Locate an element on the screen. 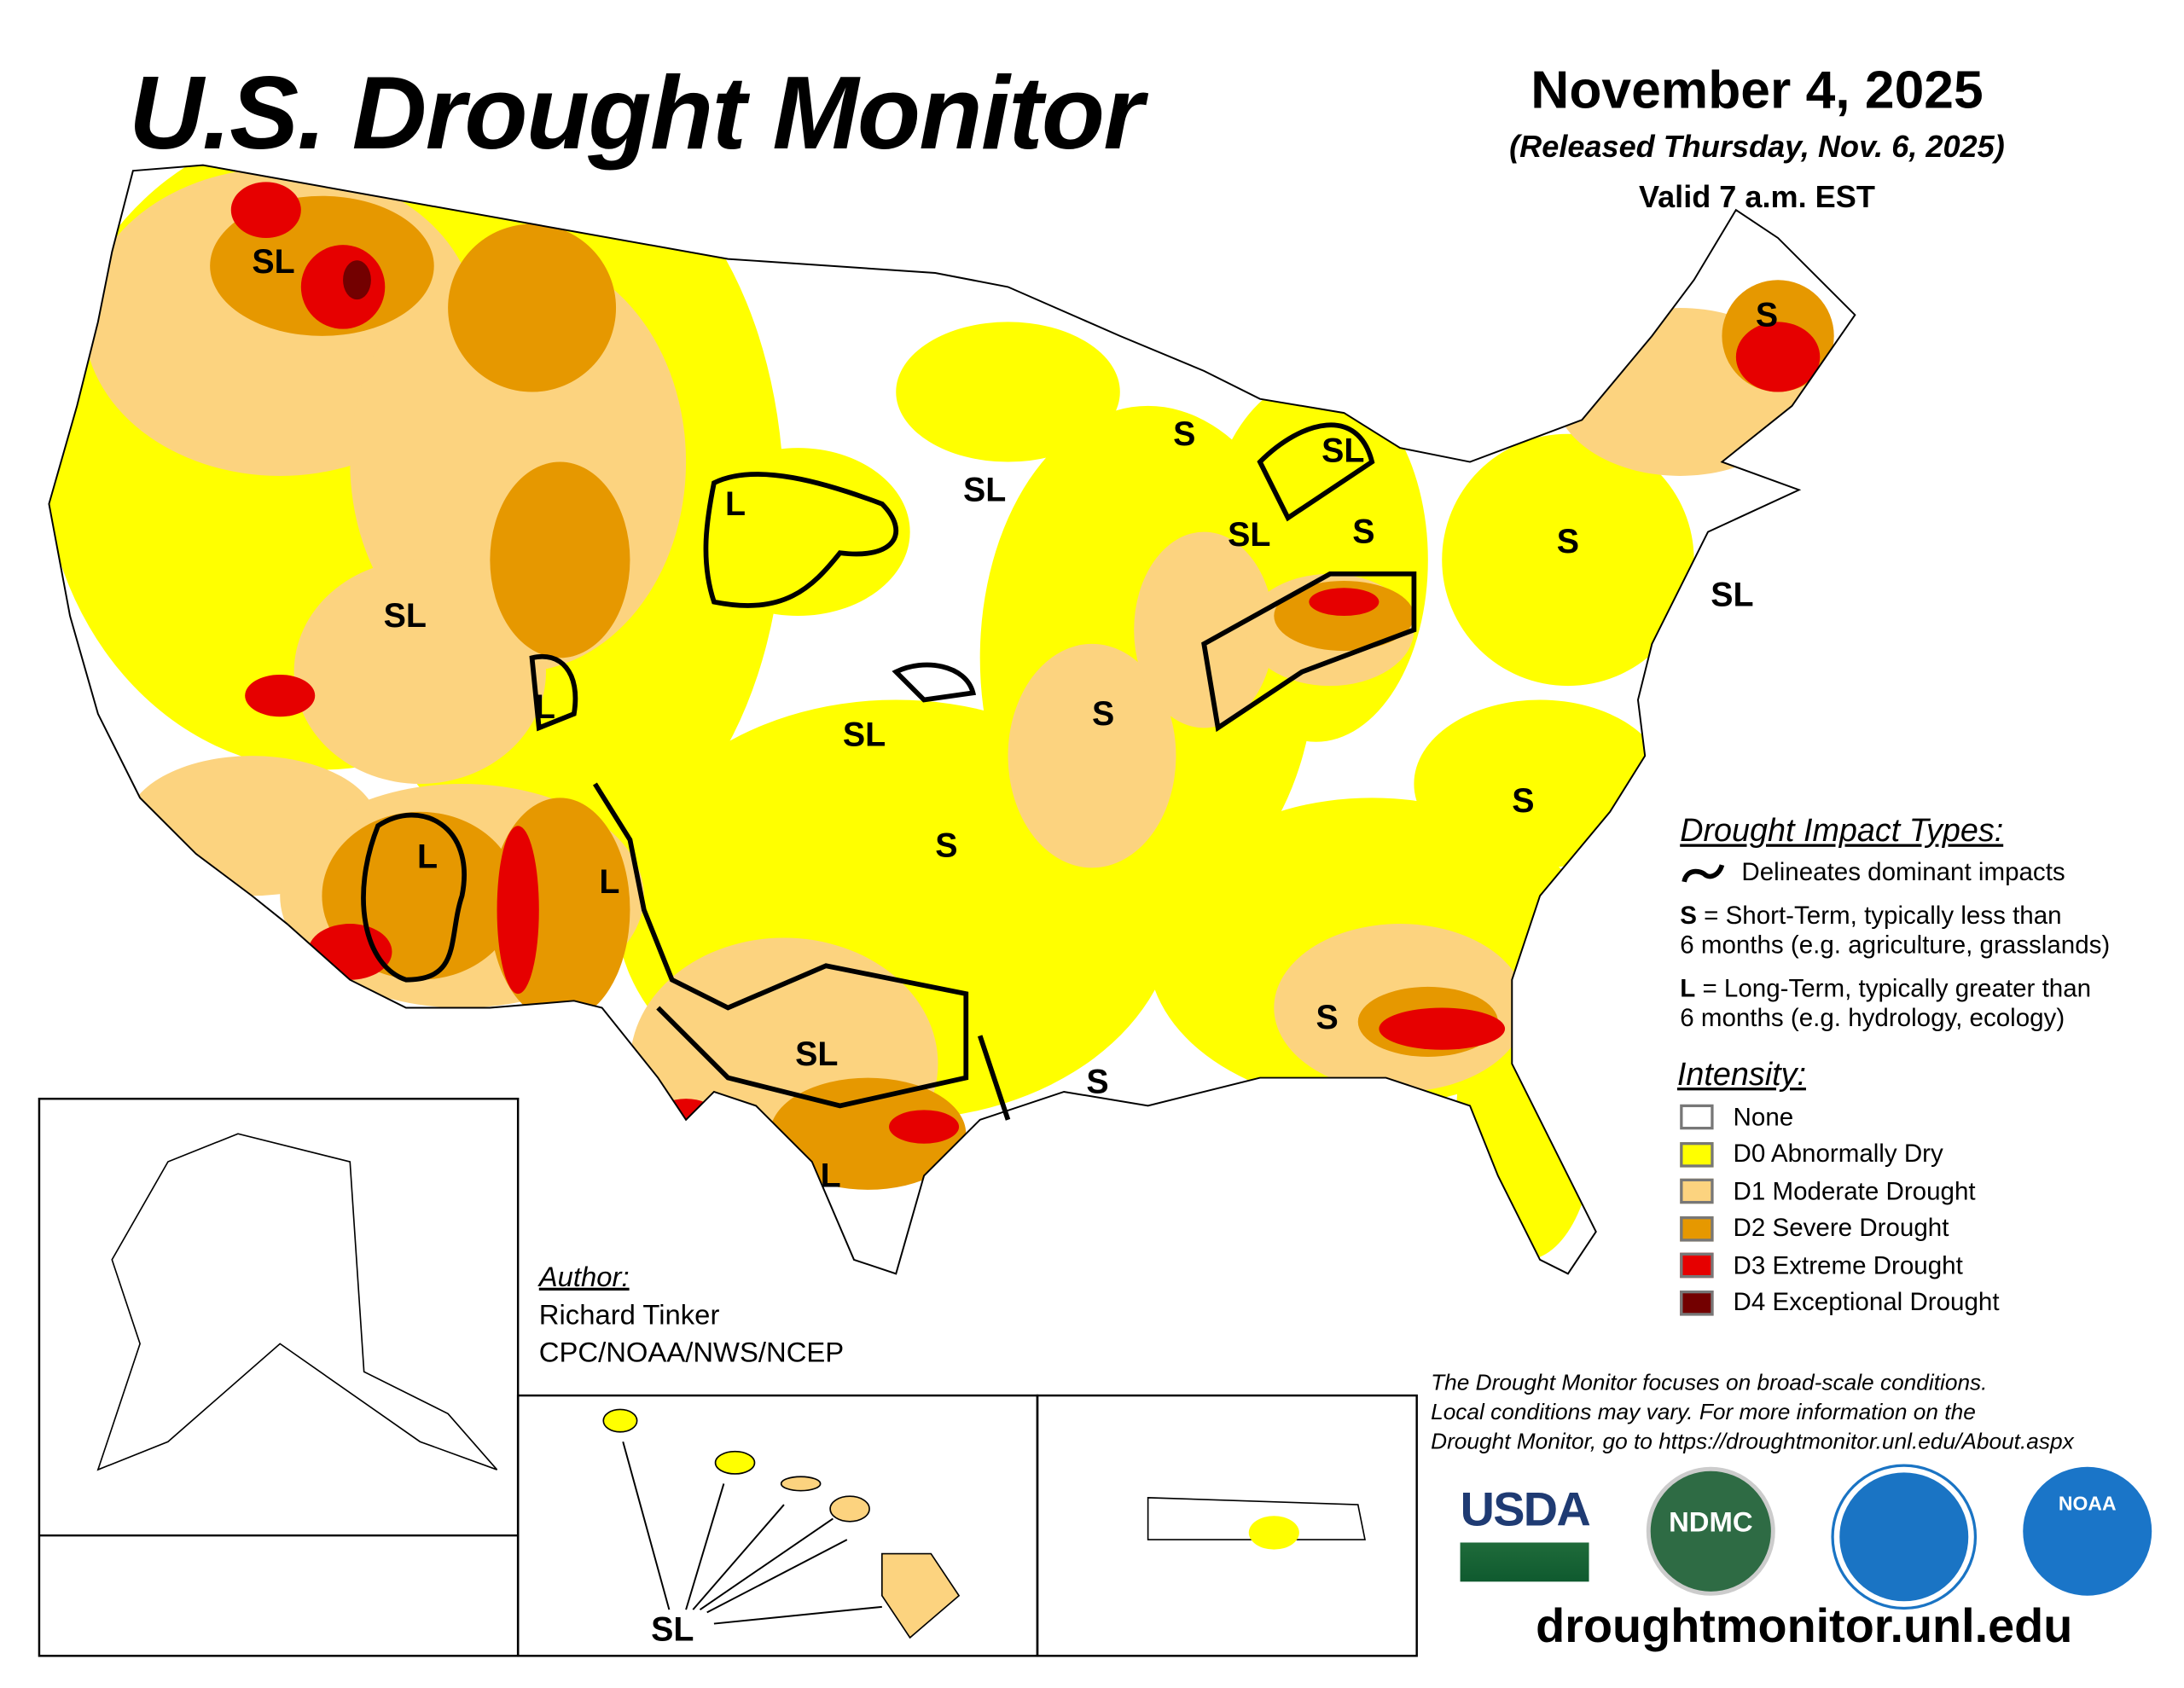 This screenshot has width=2184, height=1688. puerto-rico-inset is located at coordinates (1257, 1523).